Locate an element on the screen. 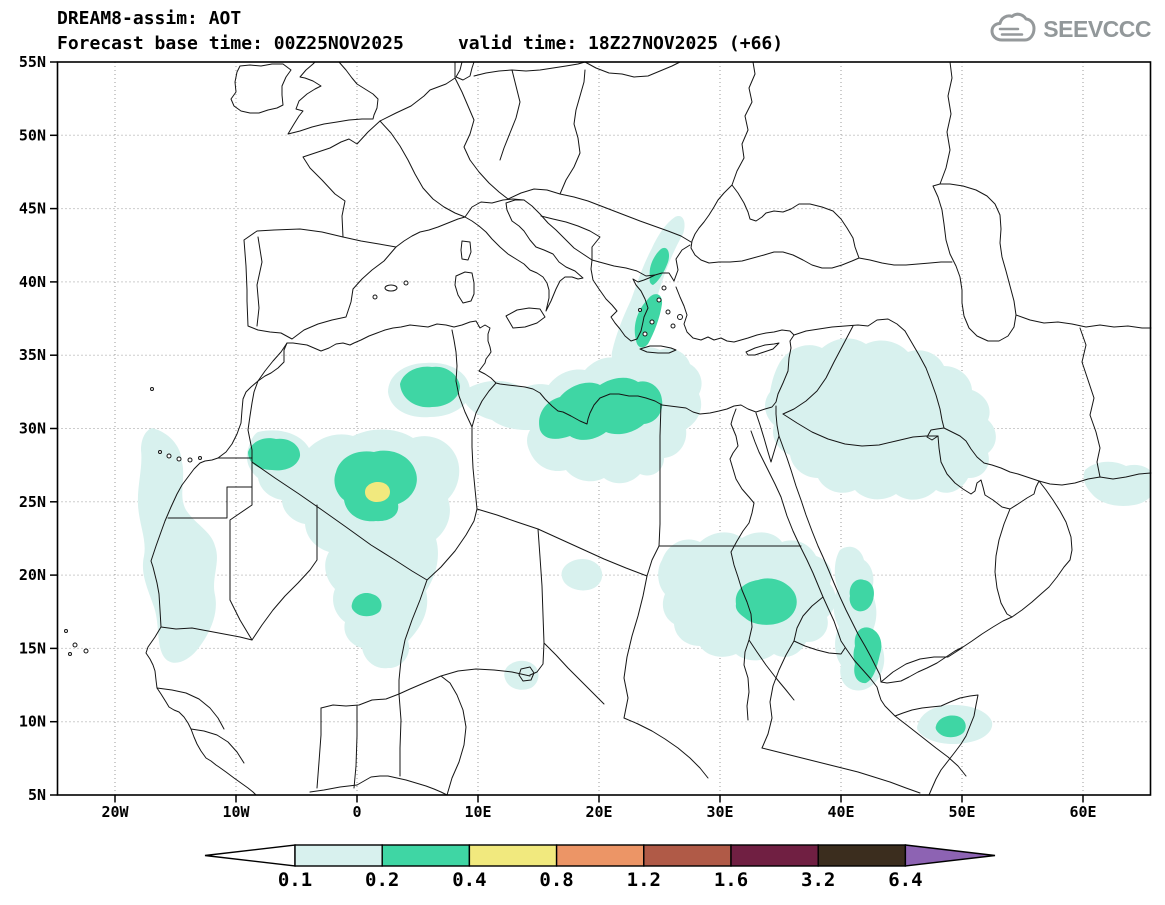 The image size is (1165, 905). aot-region-horn-core is located at coordinates (950, 726).